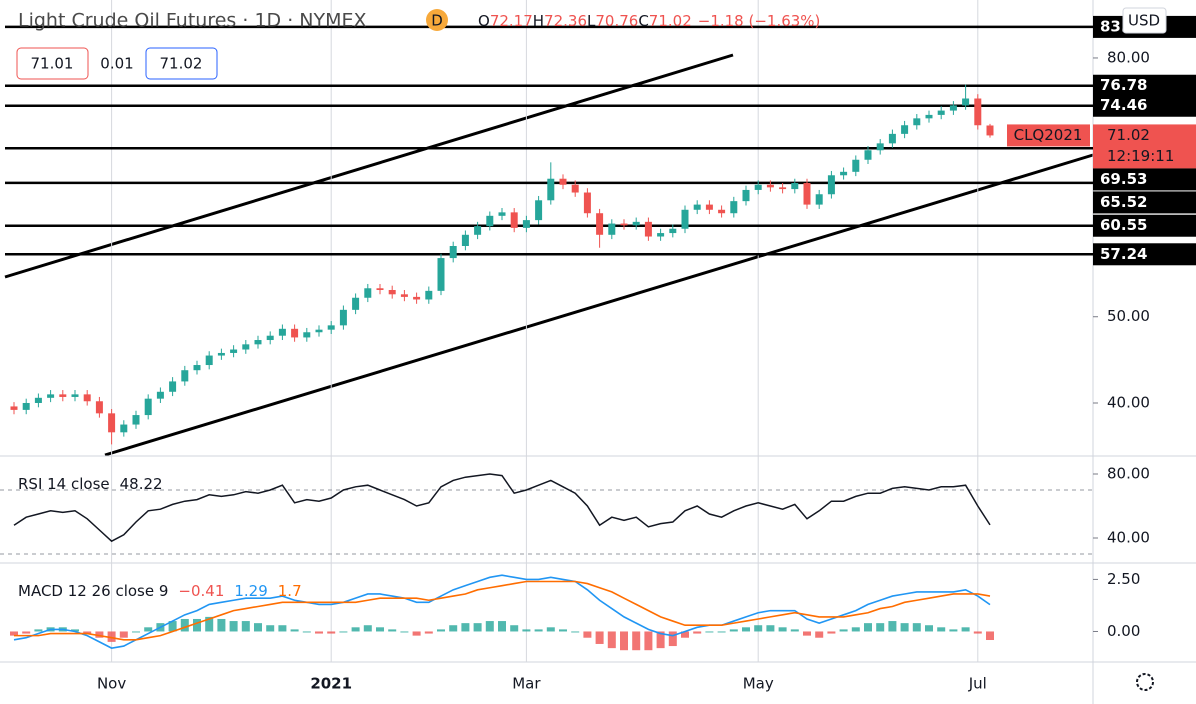  Describe the element at coordinates (201, 591) in the screenshot. I see `hist-value: −0.41` at that location.